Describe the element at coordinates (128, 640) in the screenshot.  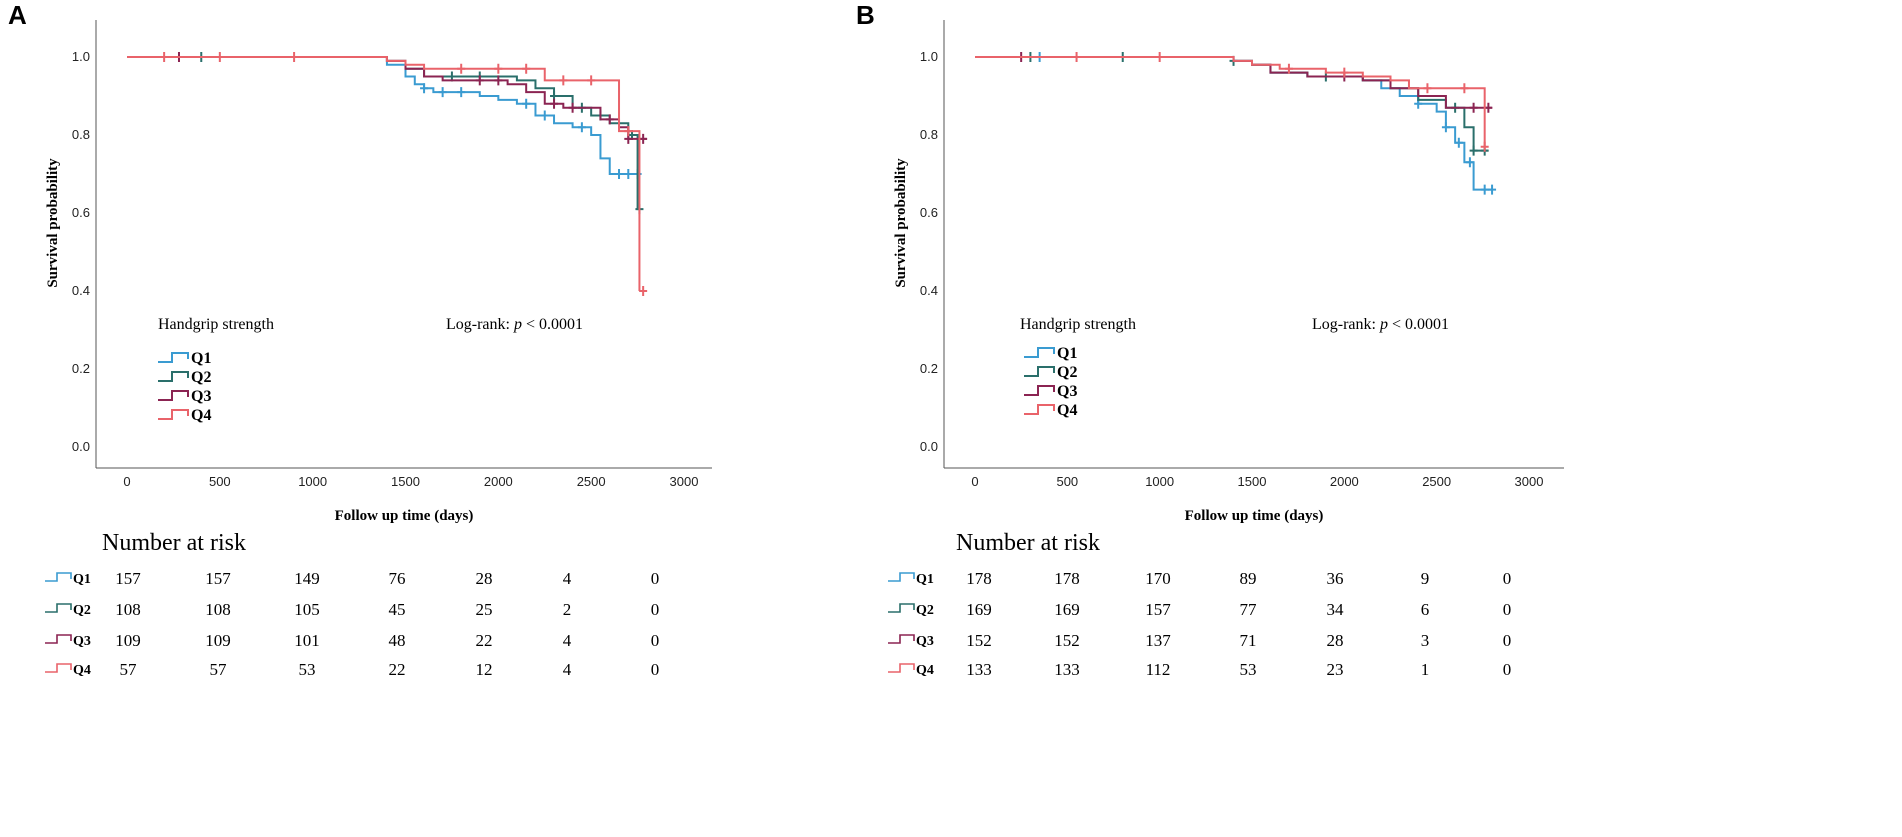
I see `risk-cell: 109` at that location.